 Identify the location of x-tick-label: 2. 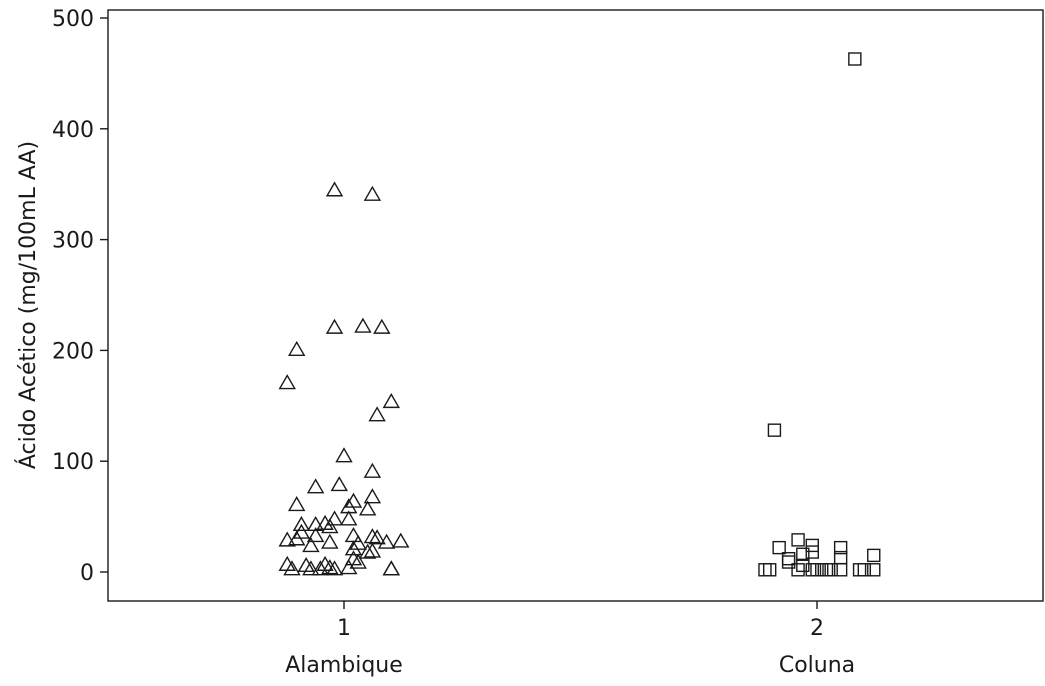
(817, 628).